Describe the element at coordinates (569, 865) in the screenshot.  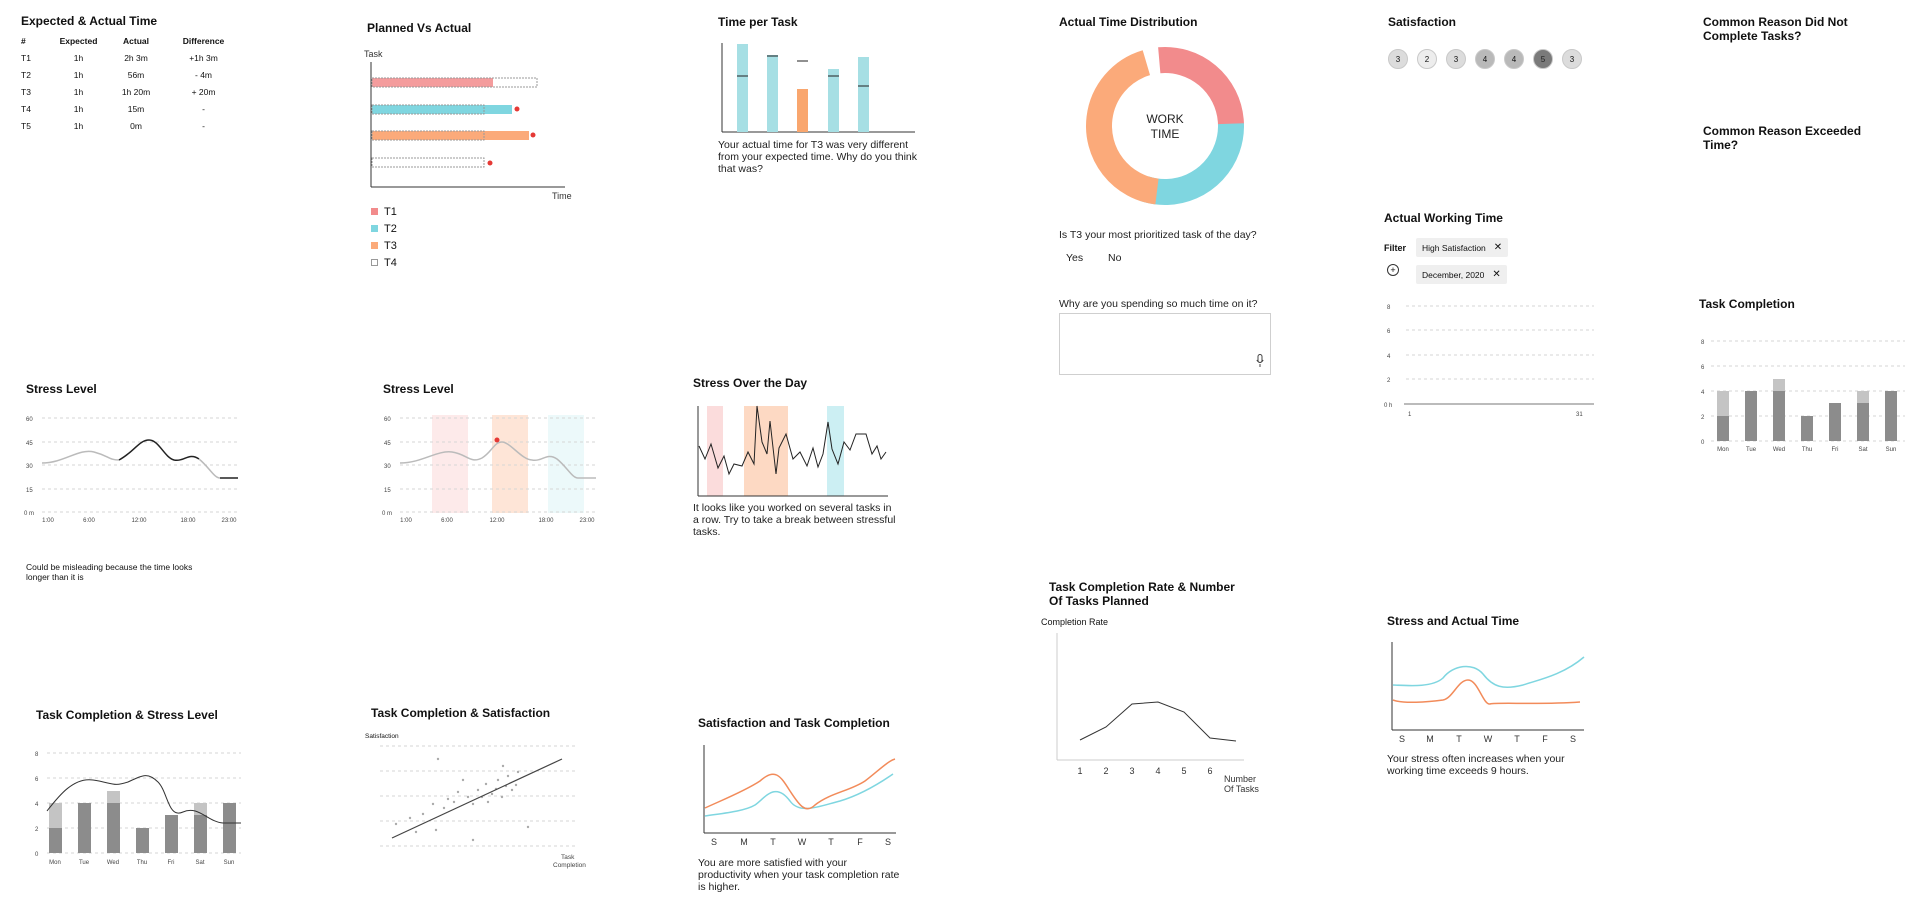
I see `x-axis-label: Completion` at that location.